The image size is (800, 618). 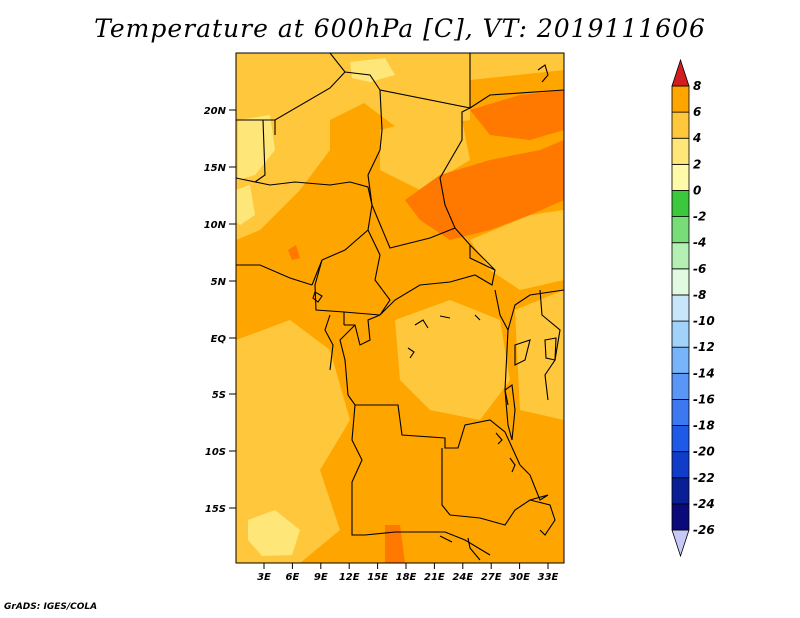 What do you see at coordinates (264, 577) in the screenshot?
I see `lon-label: 3E` at bounding box center [264, 577].